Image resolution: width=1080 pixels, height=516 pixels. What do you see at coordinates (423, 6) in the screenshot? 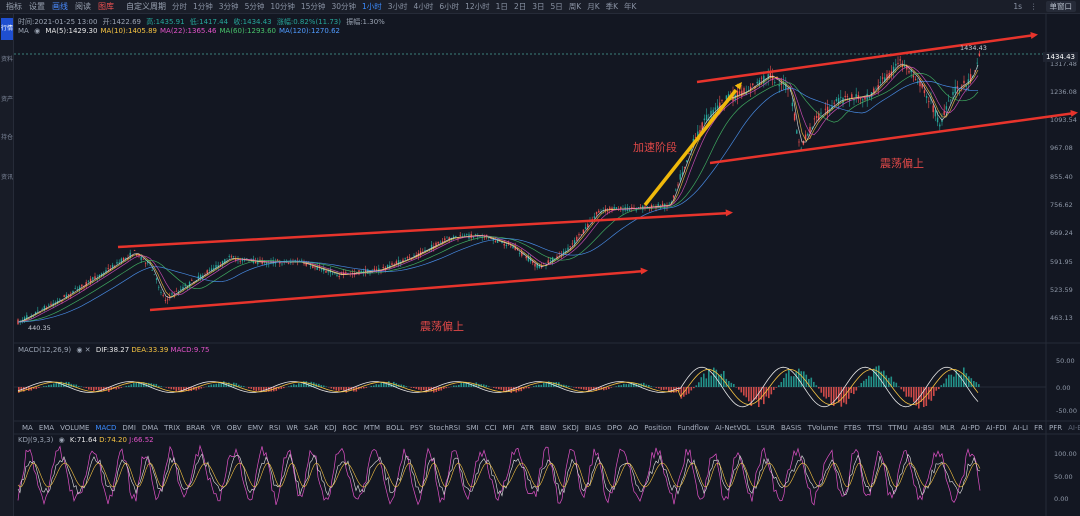
I see `interval-button: 4小时` at bounding box center [423, 6].